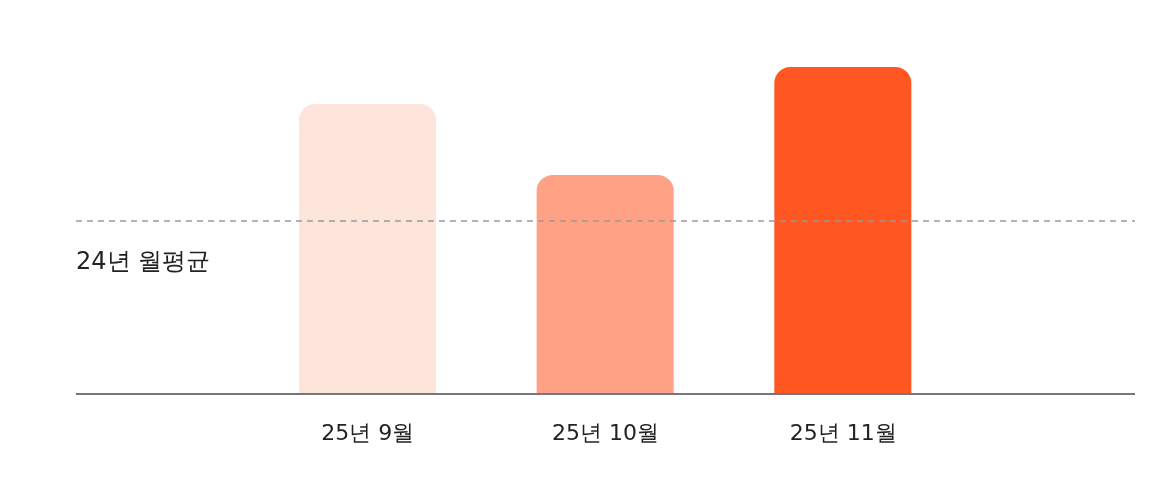  Describe the element at coordinates (143, 261) in the screenshot. I see `ref-line-label: 24년 월평균` at that location.